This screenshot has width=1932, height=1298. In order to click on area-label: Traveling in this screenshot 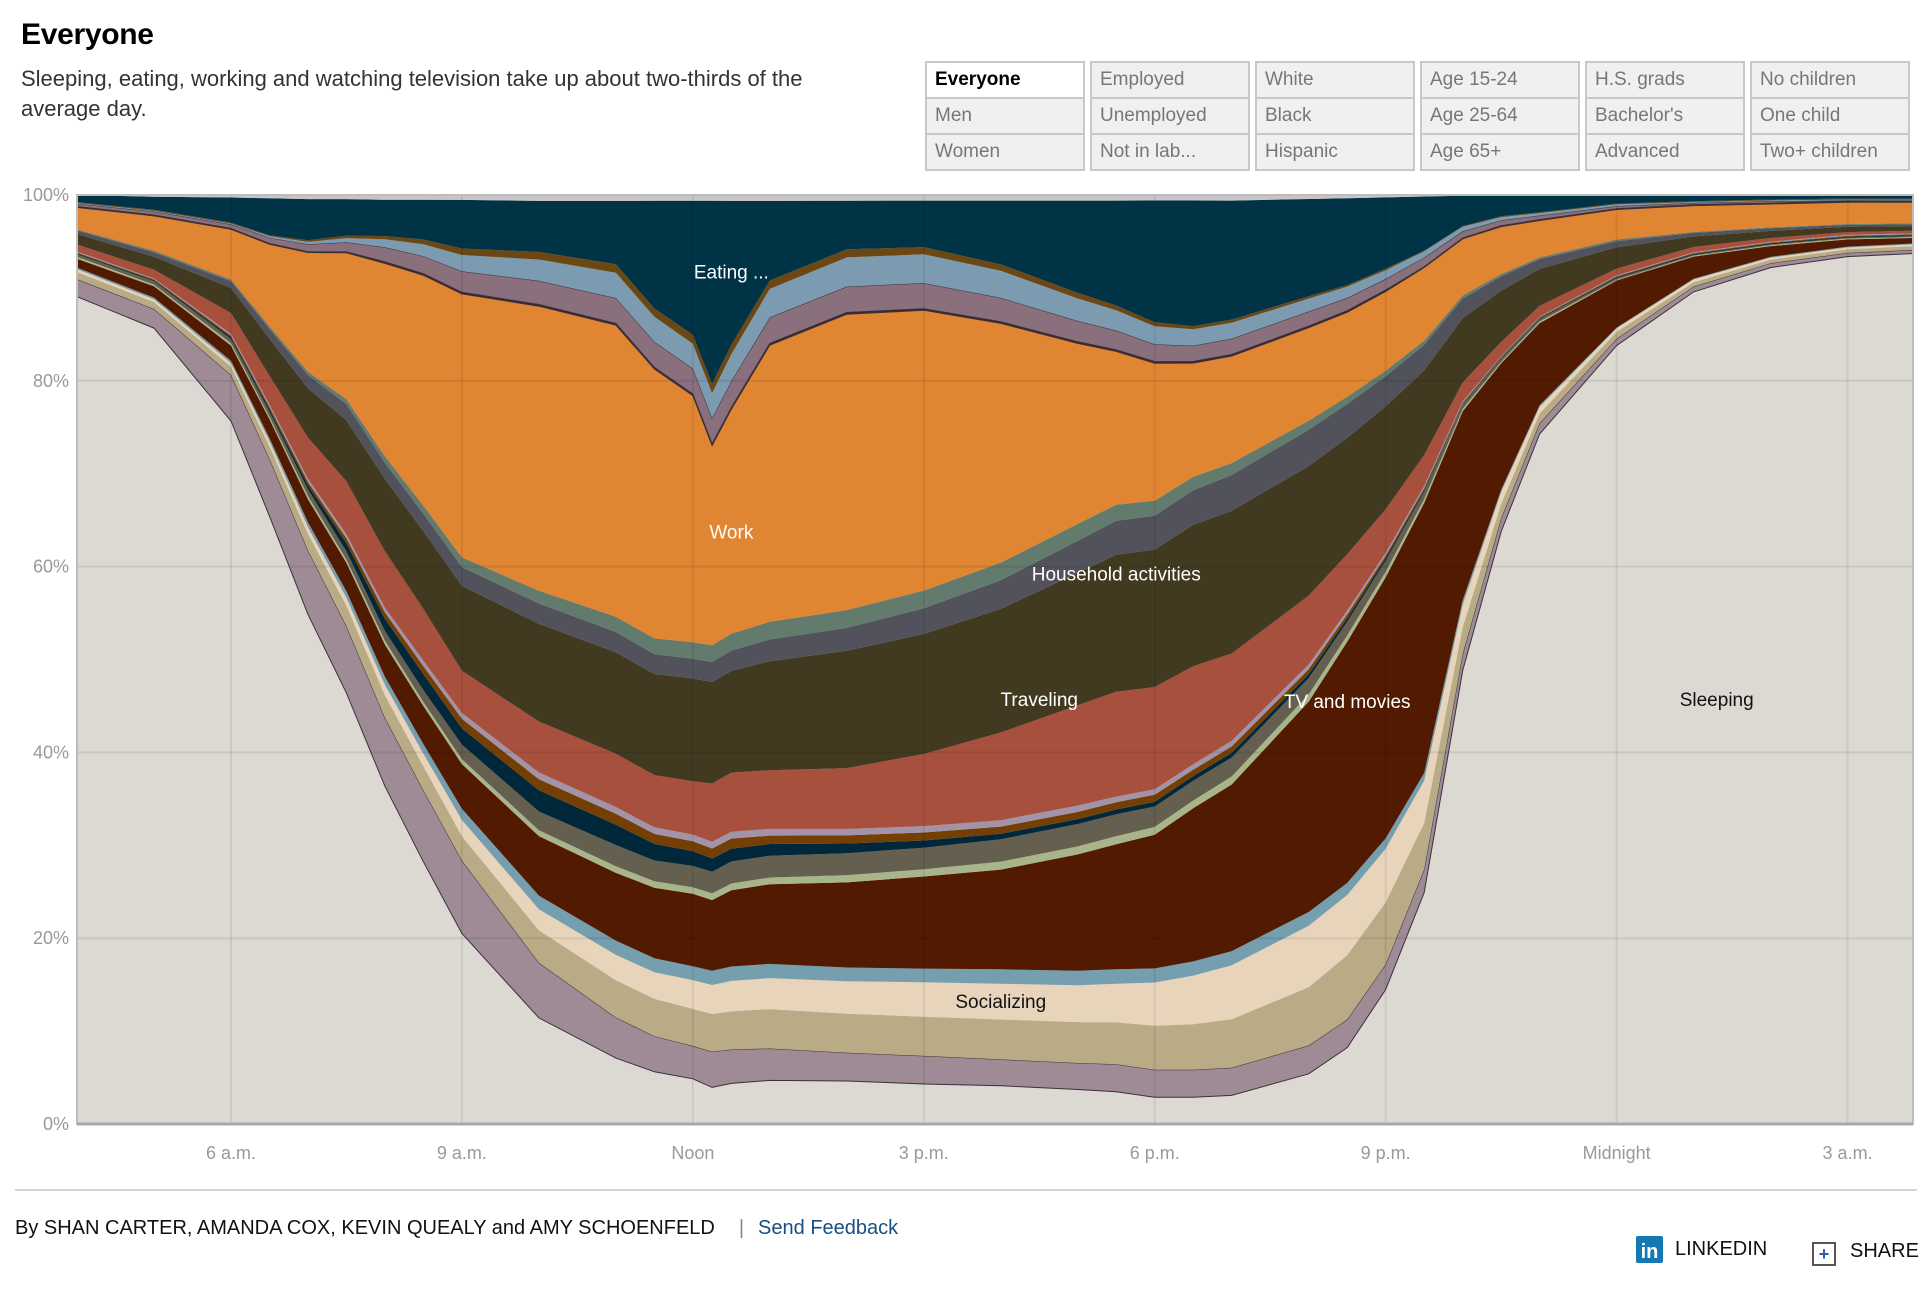, I will do `click(1039, 700)`.